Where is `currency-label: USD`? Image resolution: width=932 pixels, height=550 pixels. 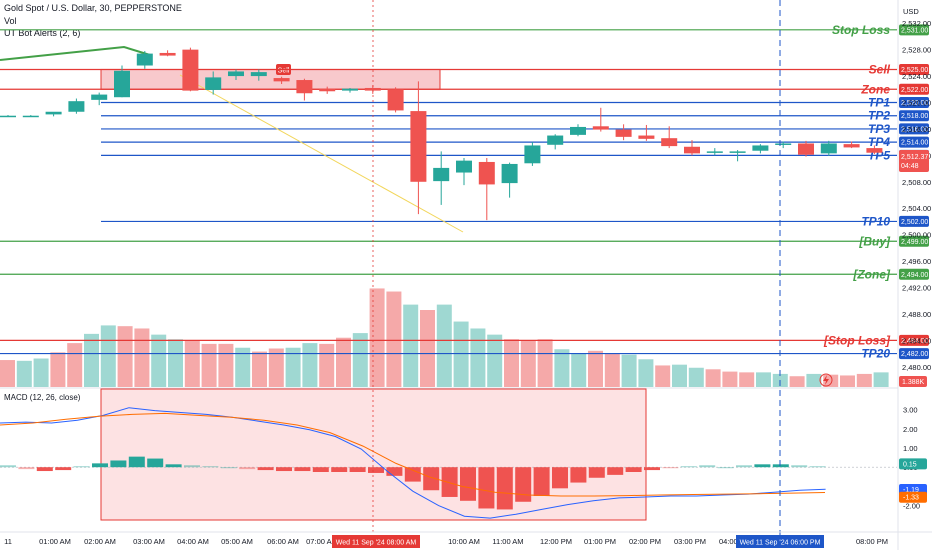
currency-label: USD is located at coordinates (911, 11).